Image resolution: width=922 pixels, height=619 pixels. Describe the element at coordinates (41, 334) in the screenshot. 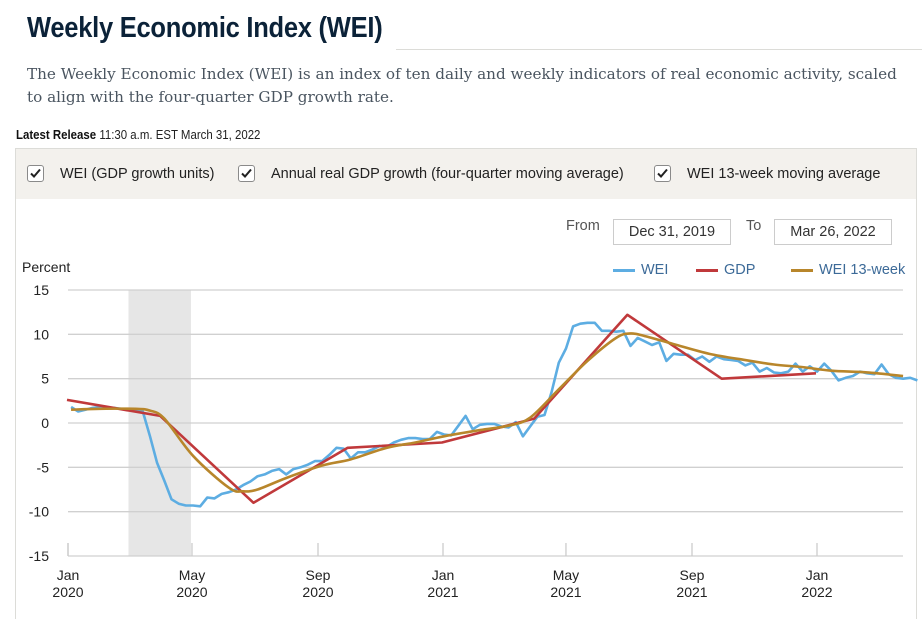

I see `y-tick-label: 10` at that location.